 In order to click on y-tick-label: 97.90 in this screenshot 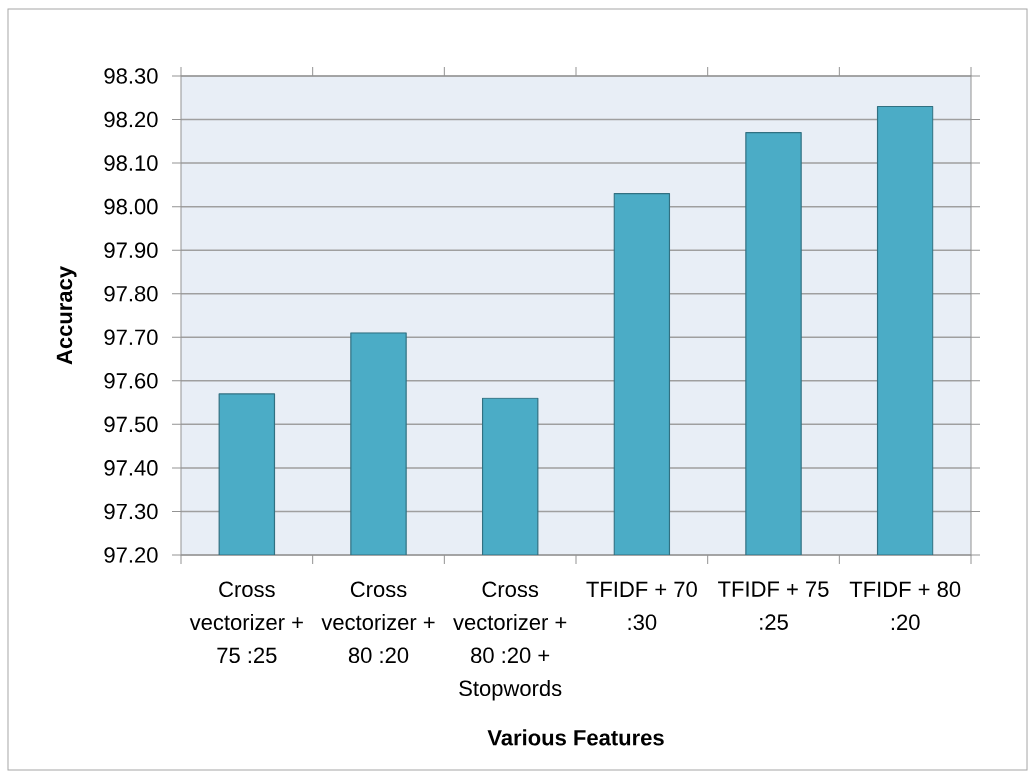, I will do `click(131, 250)`.